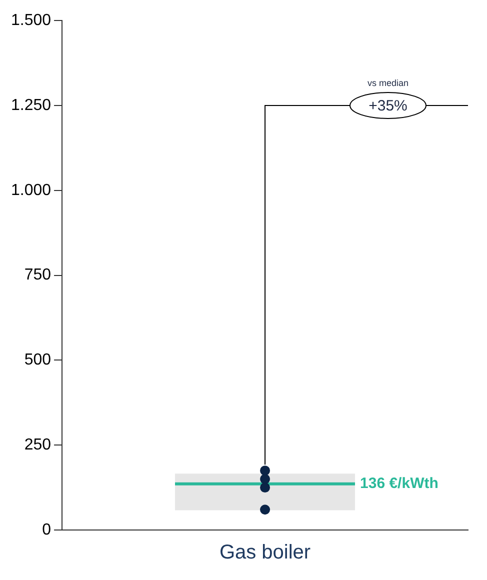 The width and height of the screenshot is (487, 580). I want to click on y-tick-label: 750, so click(38, 275).